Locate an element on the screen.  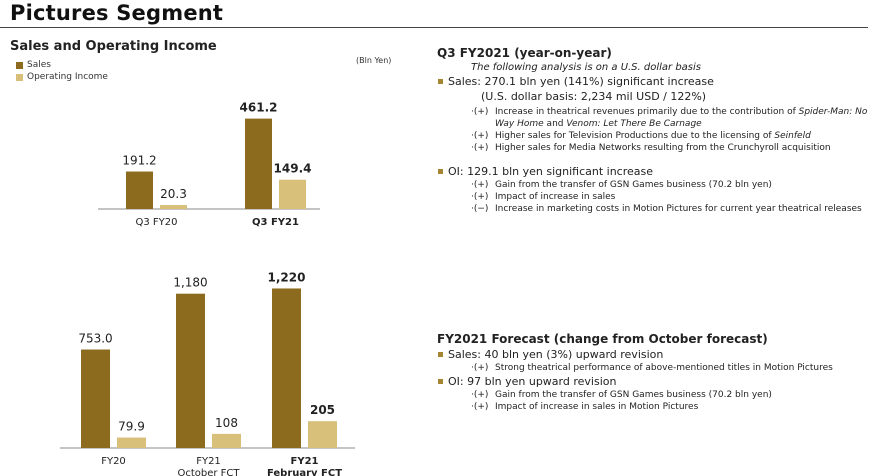
forecast-oi-line: OI: 97 bln yen upward revision is located at coordinates (532, 381).